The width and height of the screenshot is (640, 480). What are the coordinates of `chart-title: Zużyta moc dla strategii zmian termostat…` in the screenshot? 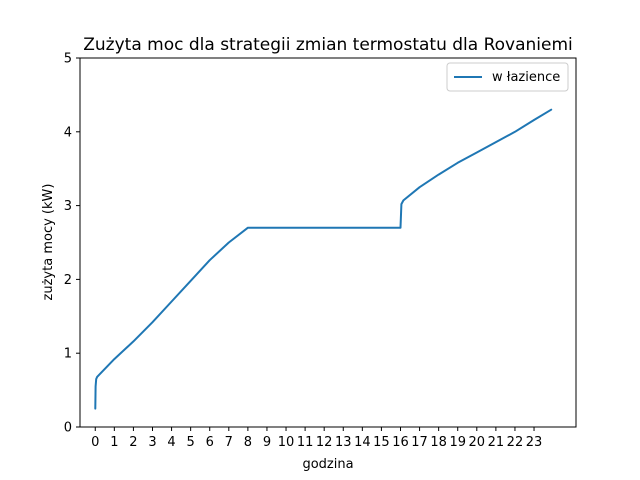 It's located at (328, 45).